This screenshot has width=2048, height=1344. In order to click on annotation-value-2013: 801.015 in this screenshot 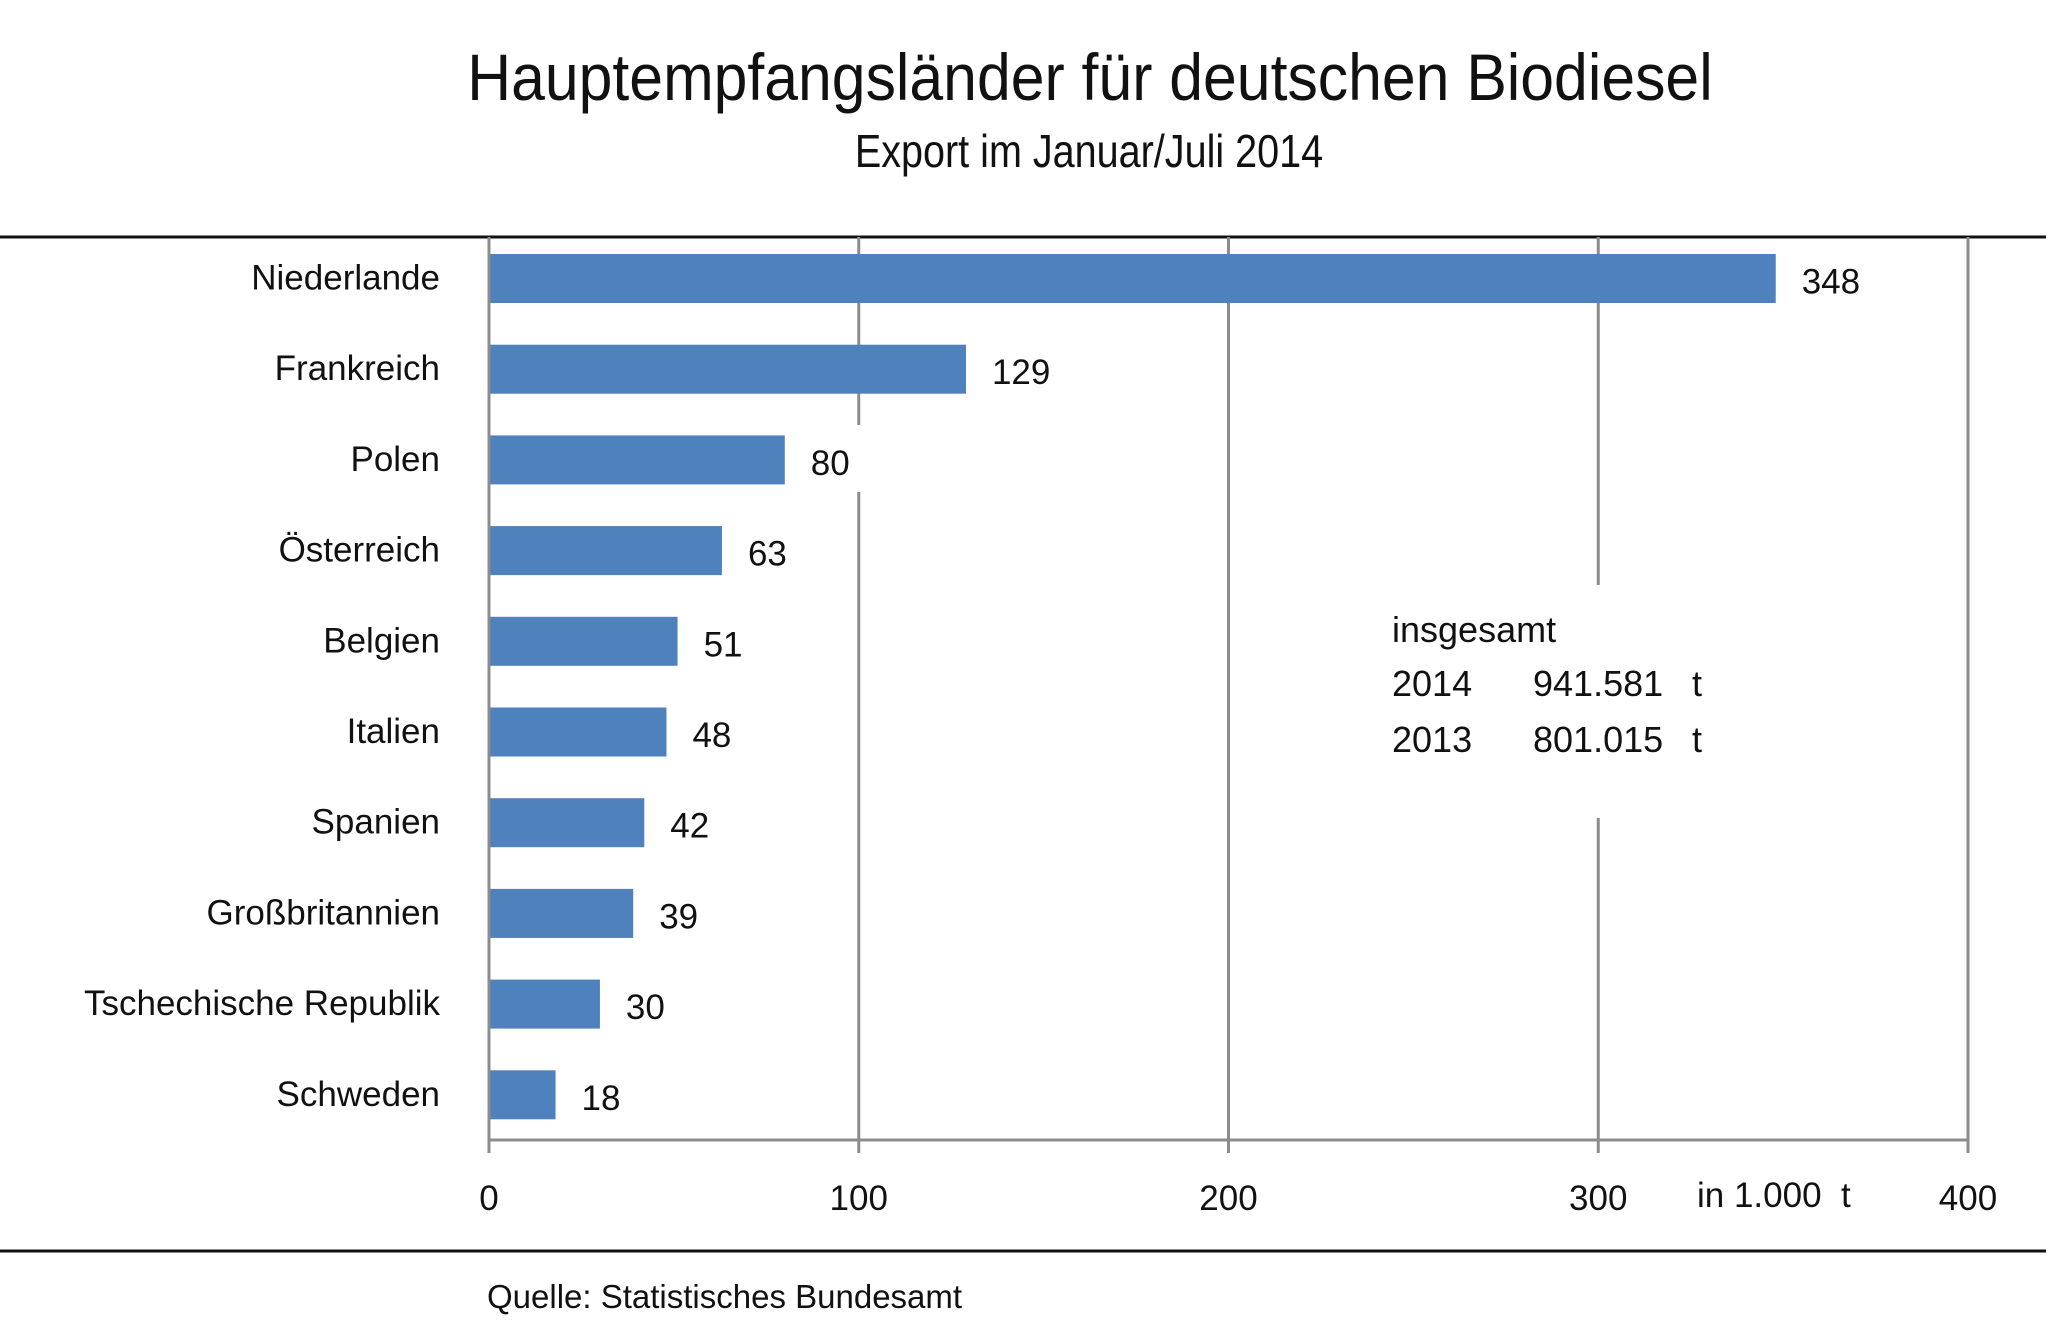, I will do `click(1598, 739)`.